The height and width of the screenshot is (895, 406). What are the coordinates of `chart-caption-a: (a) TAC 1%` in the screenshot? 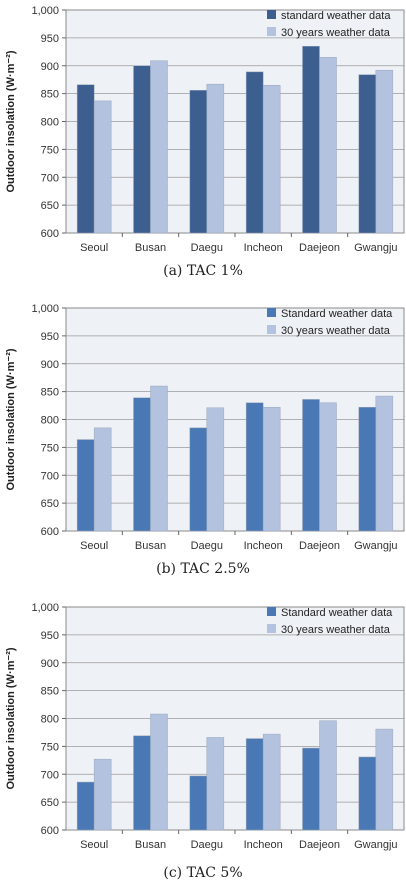 It's located at (203, 271).